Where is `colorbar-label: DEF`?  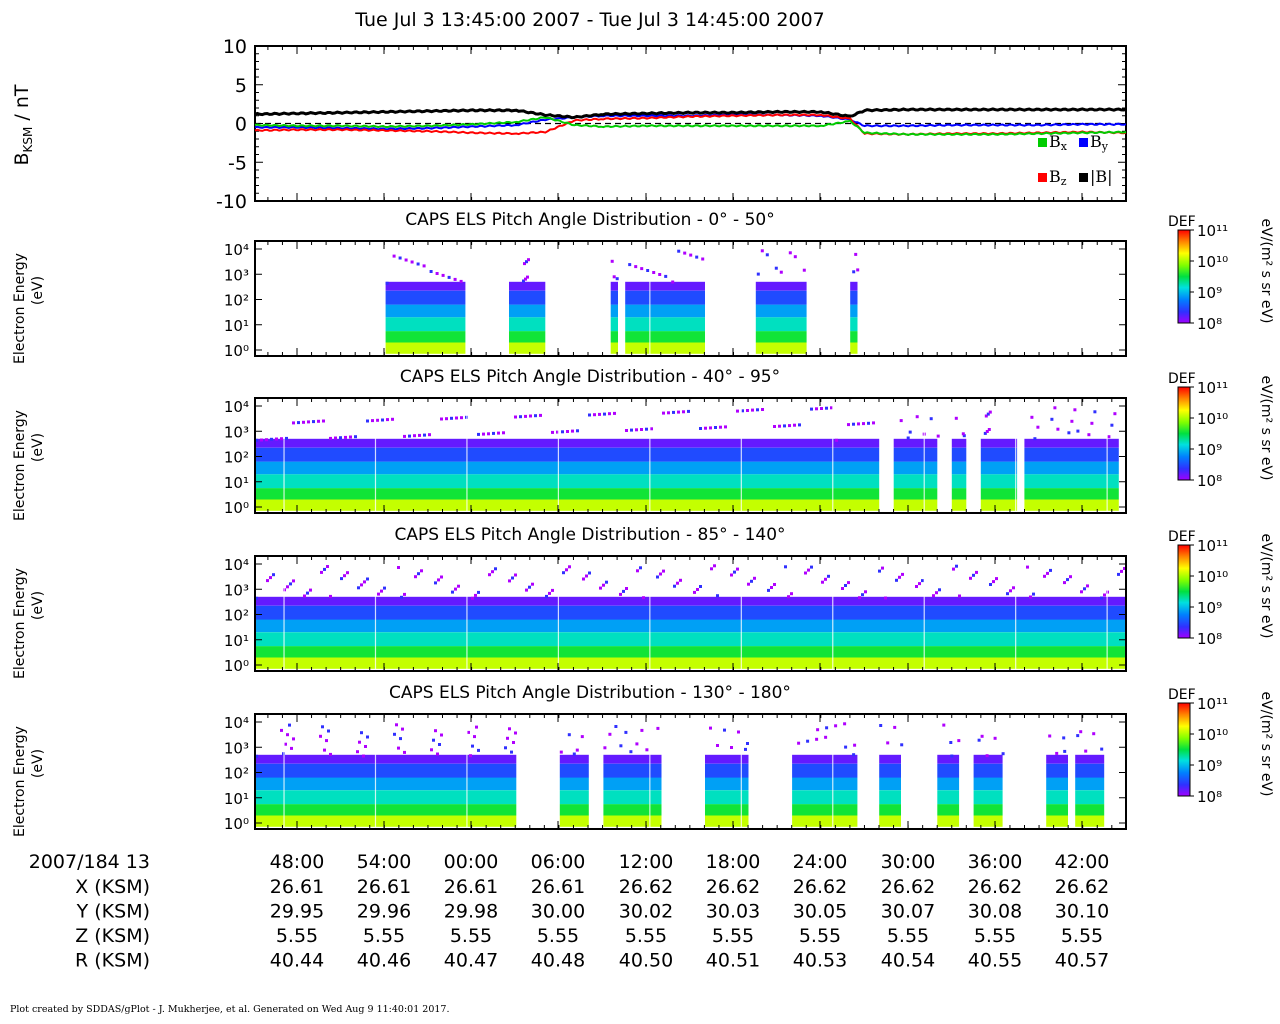 colorbar-label: DEF is located at coordinates (1182, 379).